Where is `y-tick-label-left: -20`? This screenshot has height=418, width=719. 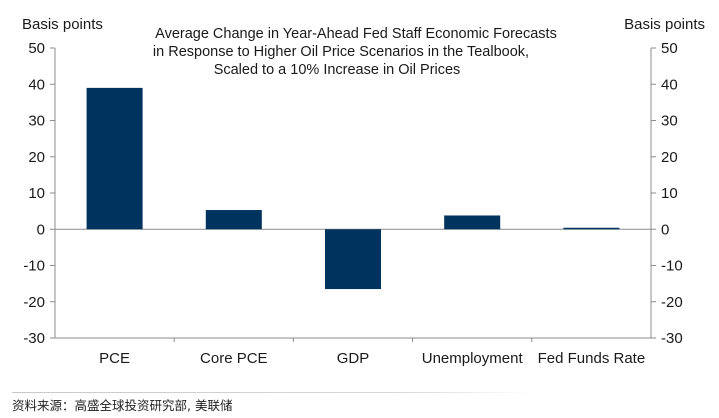
y-tick-label-left: -20 is located at coordinates (34, 302).